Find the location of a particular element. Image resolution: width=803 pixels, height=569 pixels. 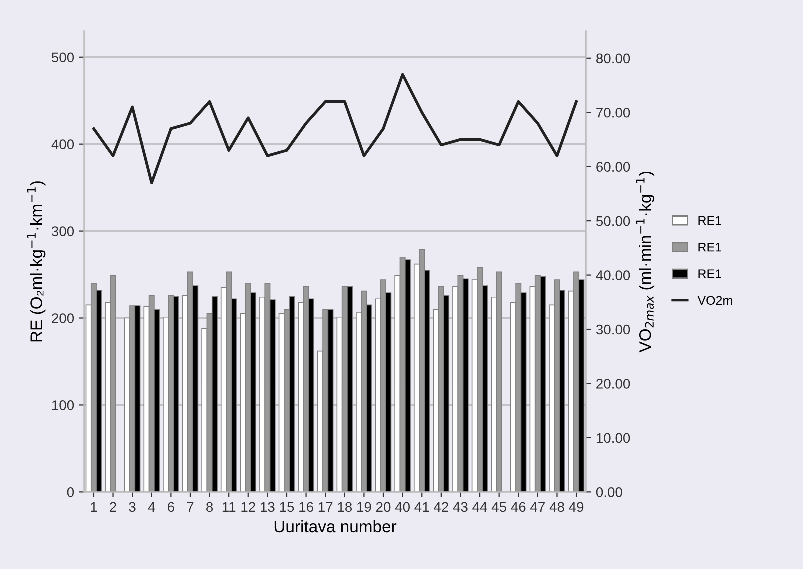

x-tick-label: 4 is located at coordinates (152, 507).